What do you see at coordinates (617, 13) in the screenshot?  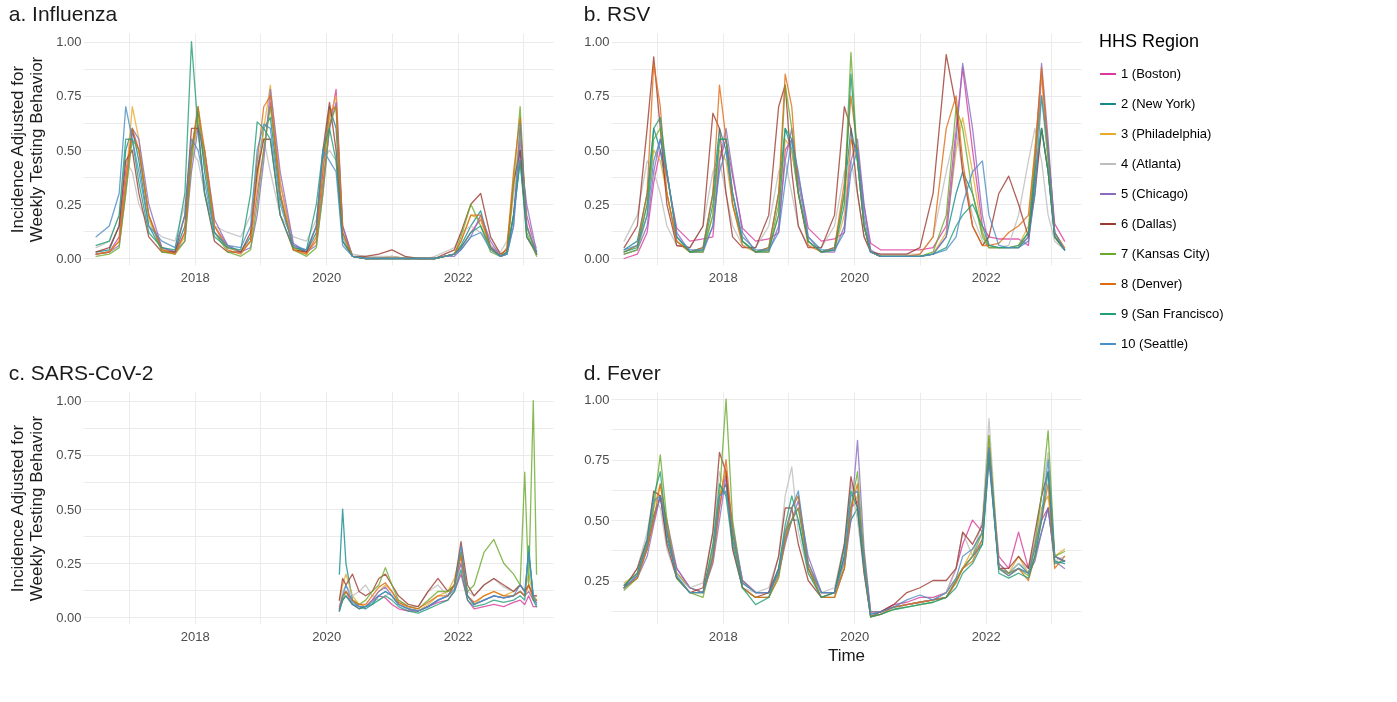 I see `chart-title: b. RSV` at bounding box center [617, 13].